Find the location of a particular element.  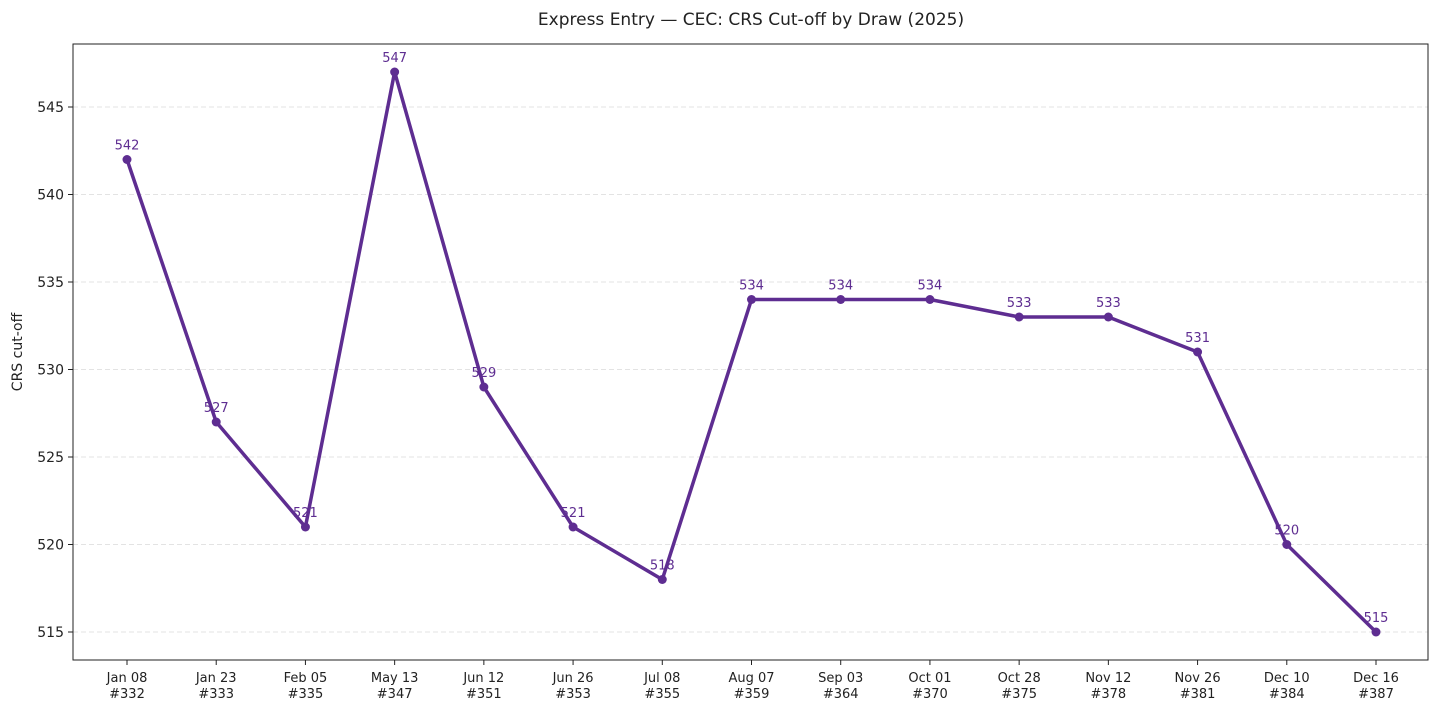

x-tick-label: Nov 26 #381 is located at coordinates (1198, 686).